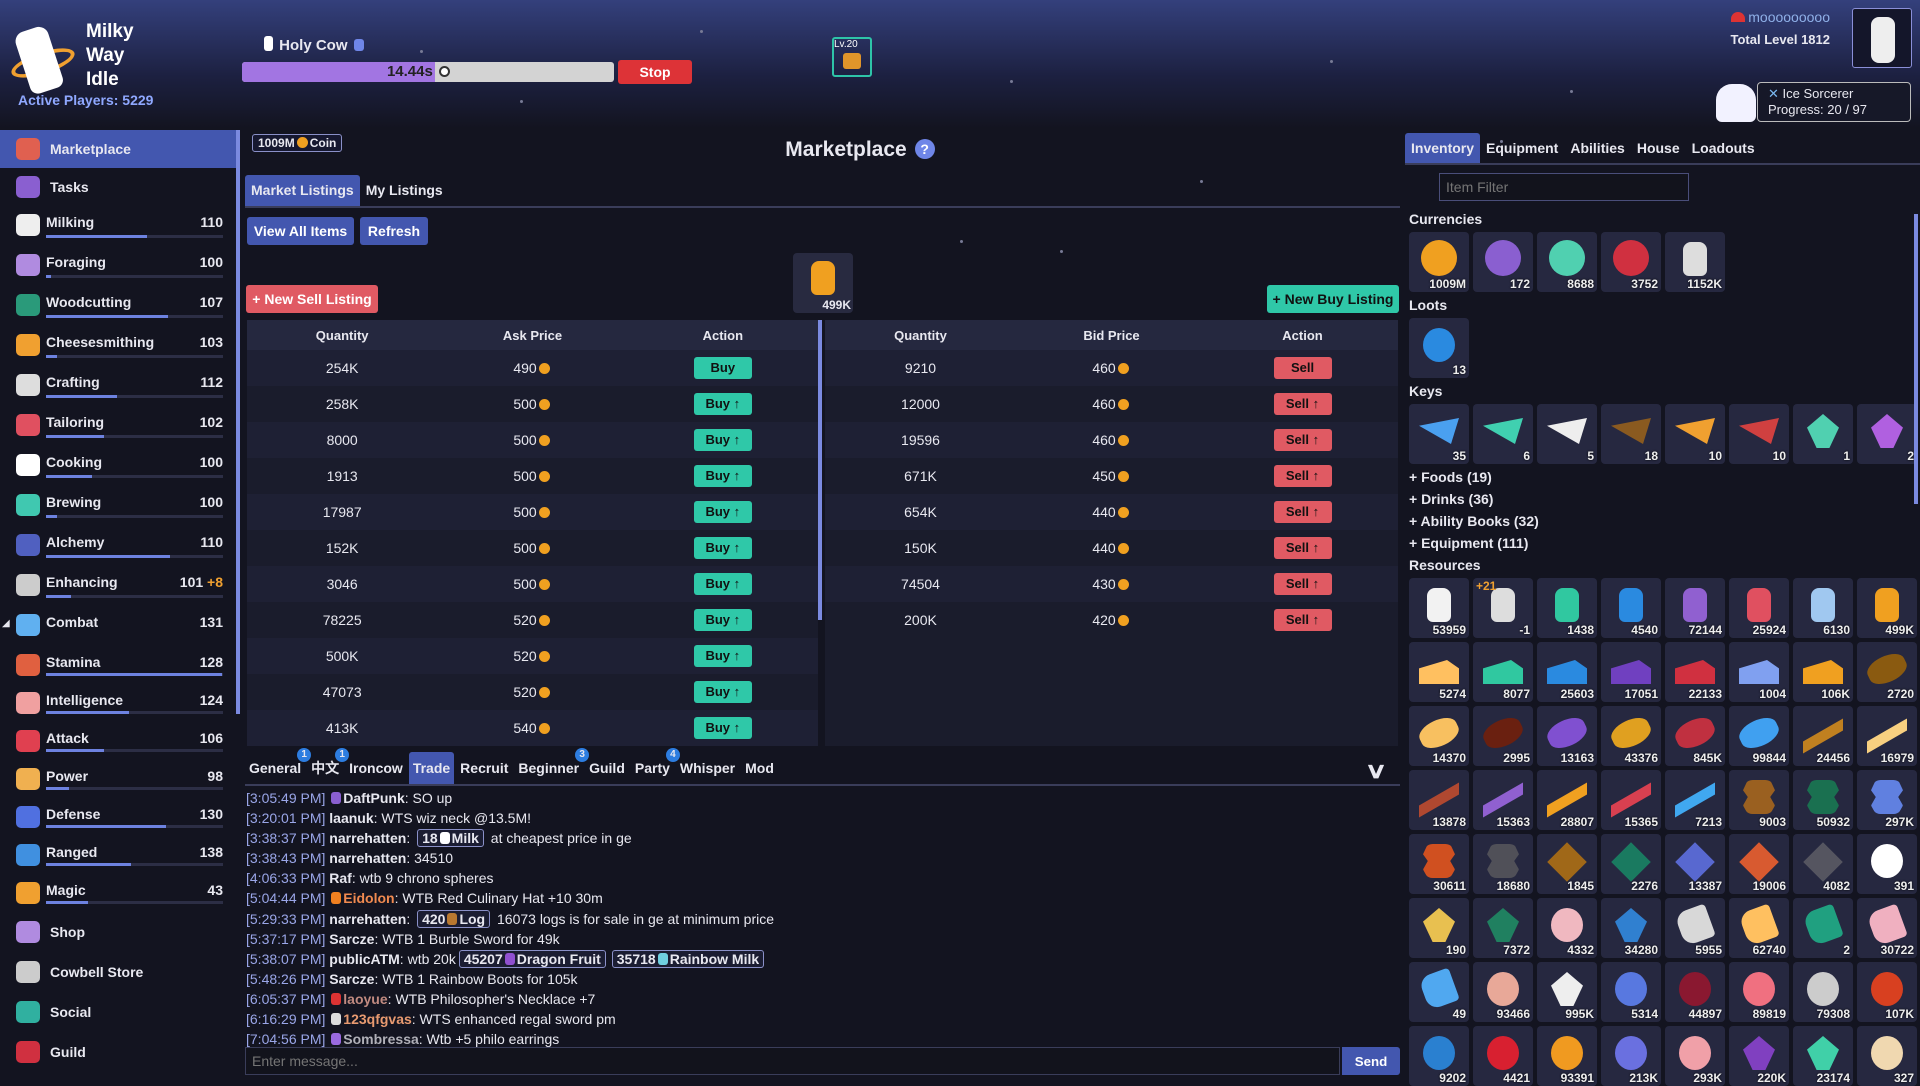 This screenshot has height=1086, width=1920. Describe the element at coordinates (376, 768) in the screenshot. I see `chat-tab-ironcow: Ironcow` at that location.